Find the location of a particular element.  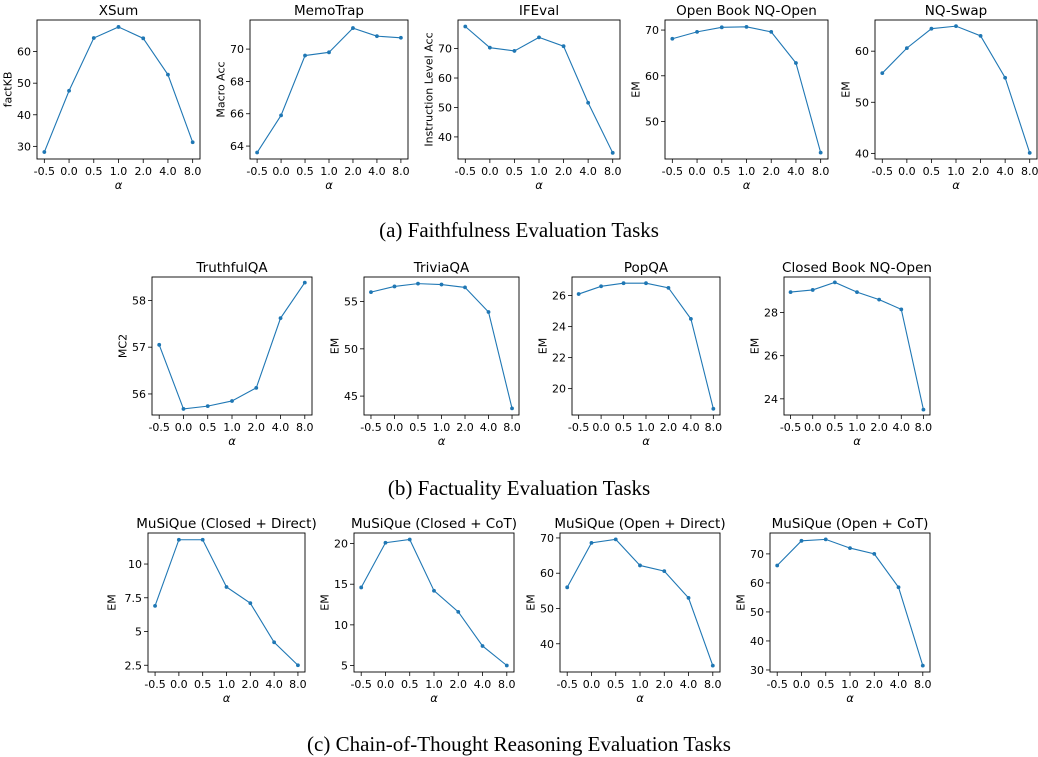

chart-5-frame is located at coordinates (956, 89).